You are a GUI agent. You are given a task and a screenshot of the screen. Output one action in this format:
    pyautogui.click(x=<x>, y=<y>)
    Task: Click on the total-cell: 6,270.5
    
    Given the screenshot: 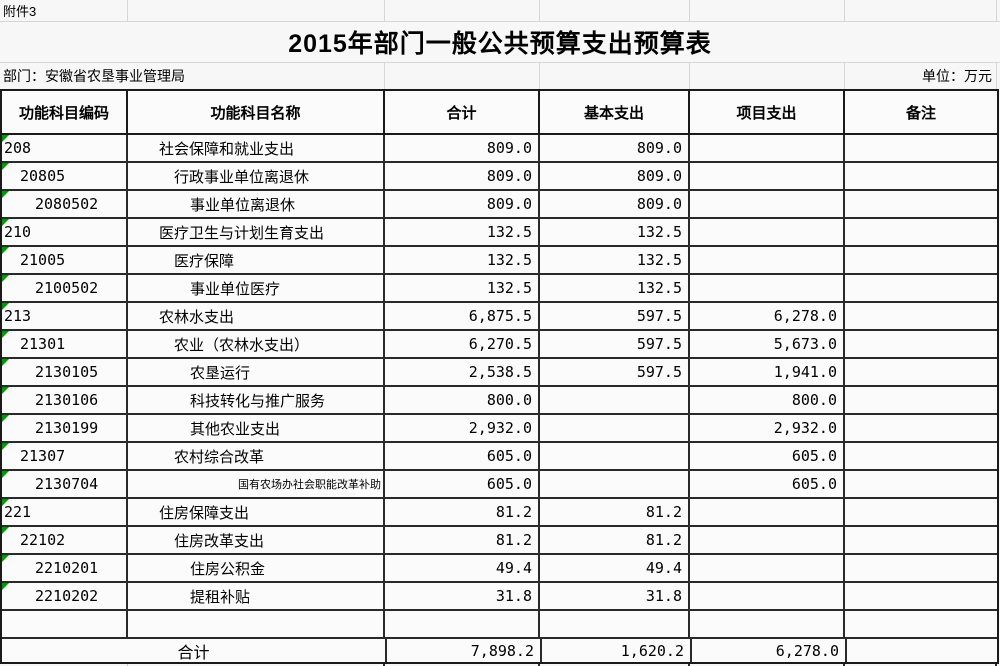 What is the action you would take?
    pyautogui.click(x=462, y=344)
    